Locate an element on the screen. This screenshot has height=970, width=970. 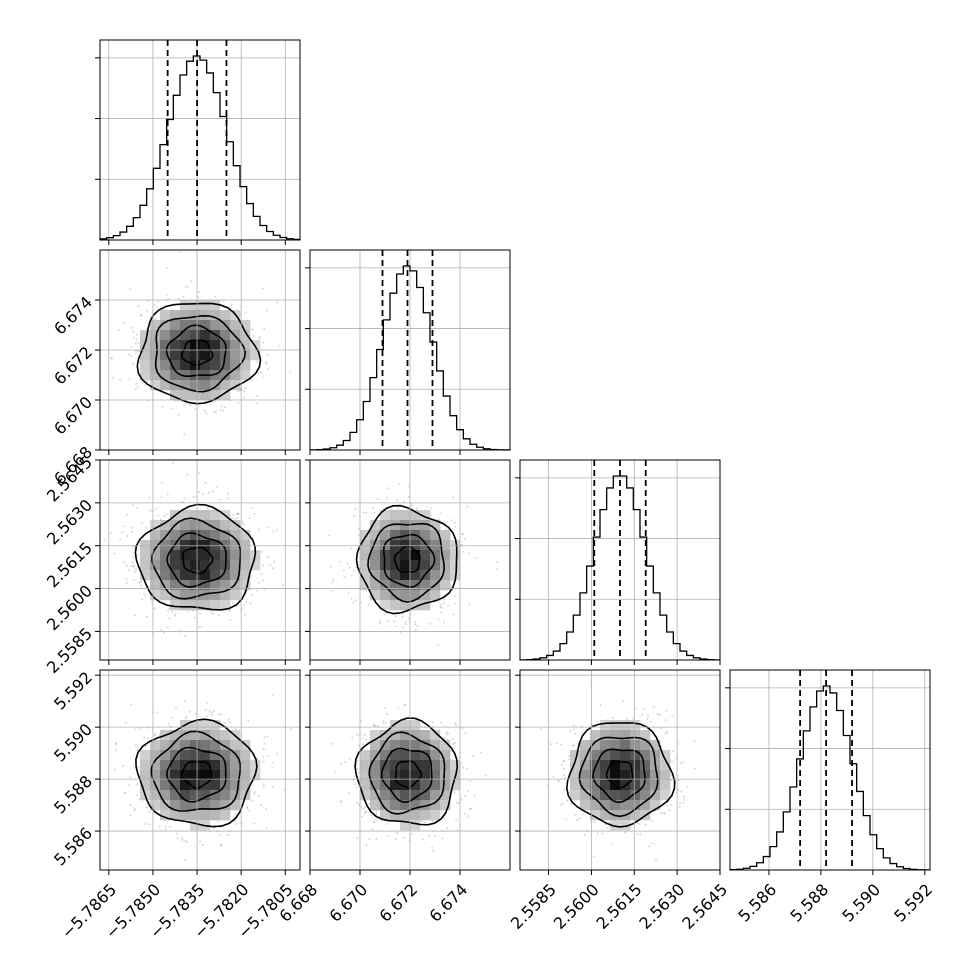
y-tick-label-param-2: 6.674 is located at coordinates (73, 316).